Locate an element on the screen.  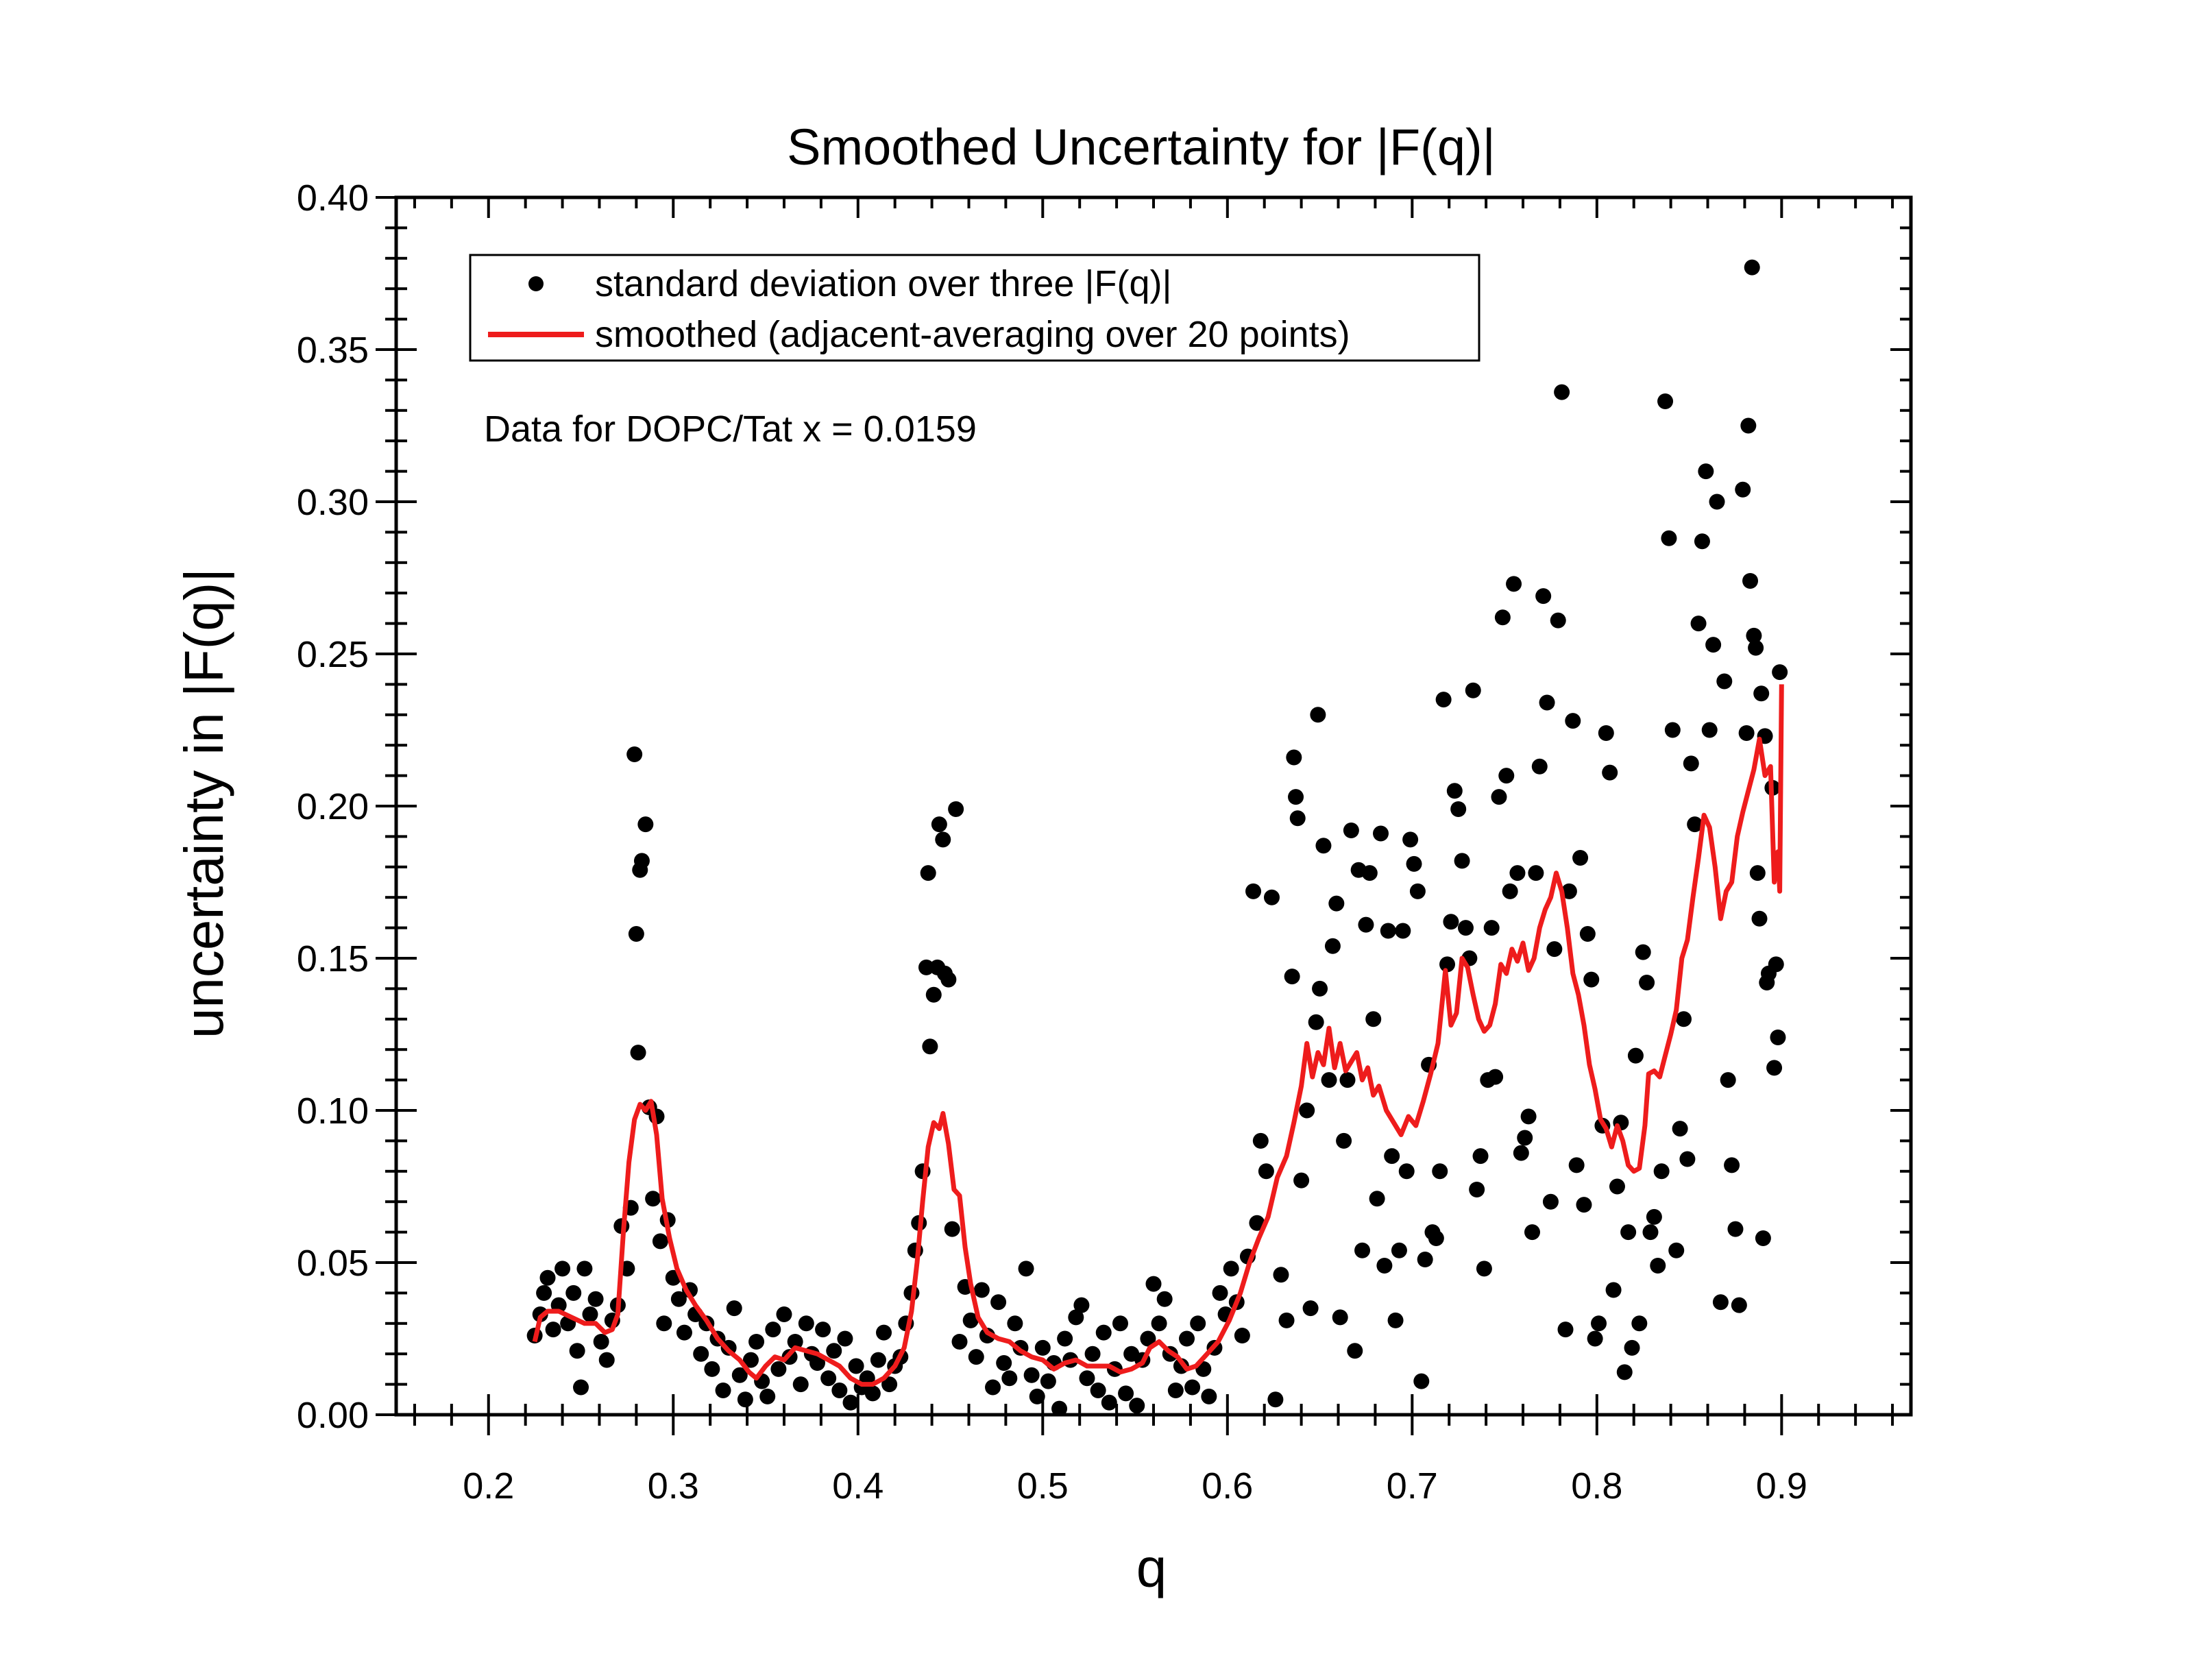
x-tick-label: 0.3 is located at coordinates (673, 1486).